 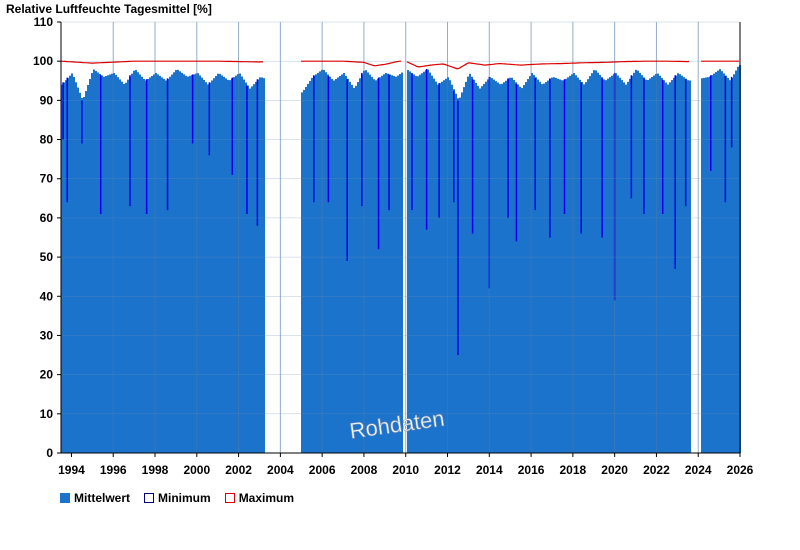 I want to click on legend-item-mittelwert: Mittelwert, so click(x=95, y=498).